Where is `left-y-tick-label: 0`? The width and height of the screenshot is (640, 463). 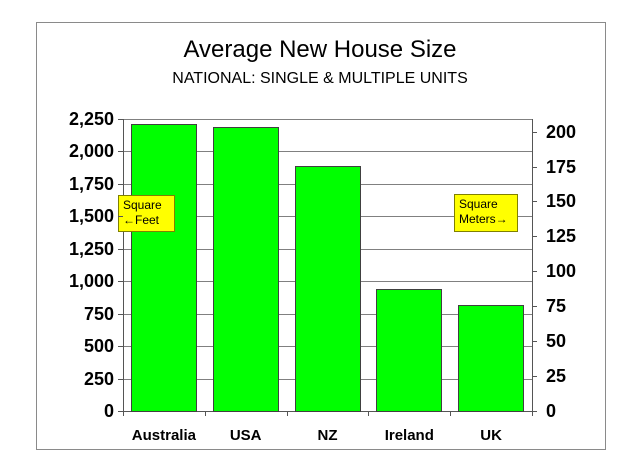
left-y-tick-label: 0 is located at coordinates (108, 411).